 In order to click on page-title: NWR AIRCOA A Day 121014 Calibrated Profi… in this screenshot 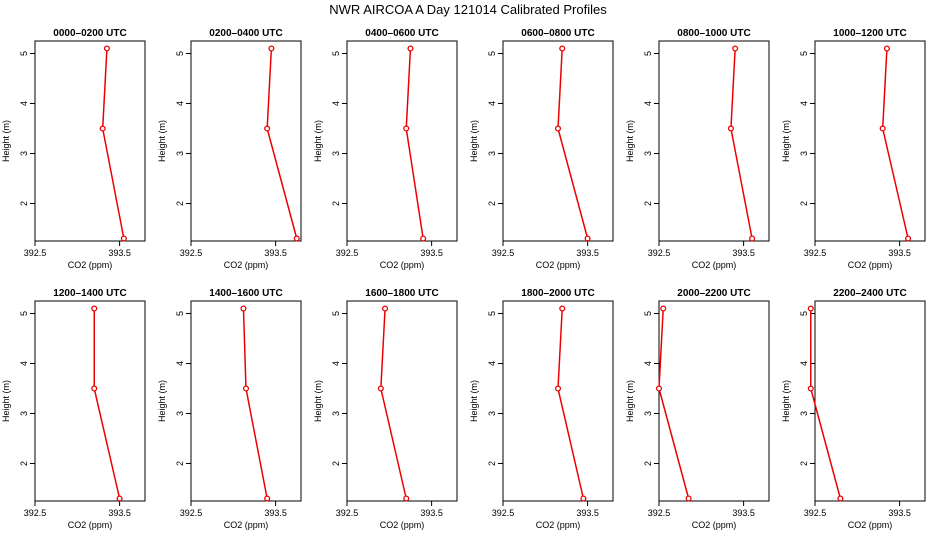, I will do `click(468, 9)`.